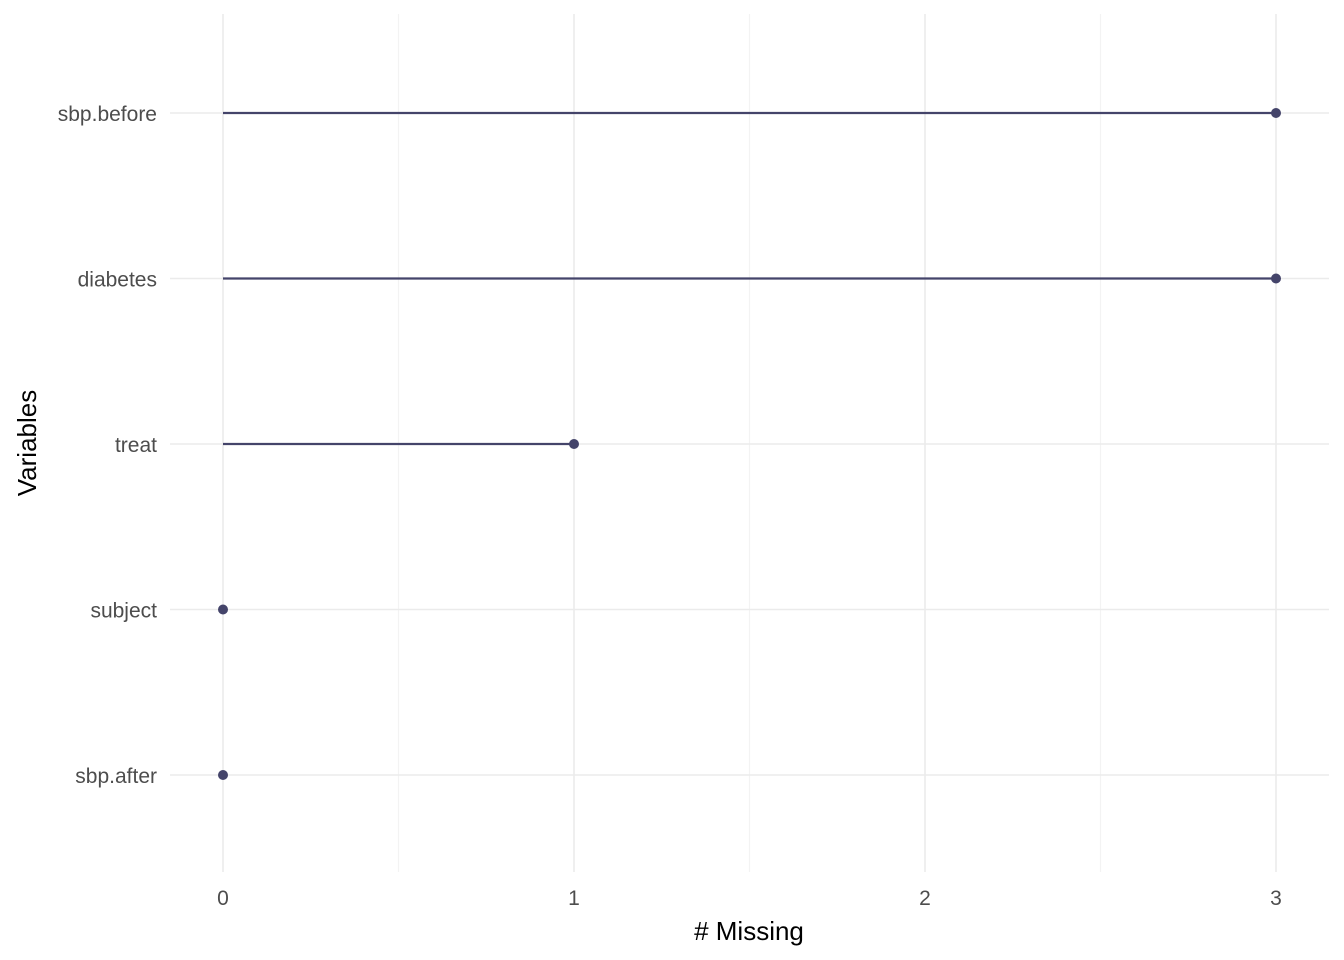 The image size is (1344, 960). What do you see at coordinates (749, 931) in the screenshot?
I see `x-axis-title: # Missing` at bounding box center [749, 931].